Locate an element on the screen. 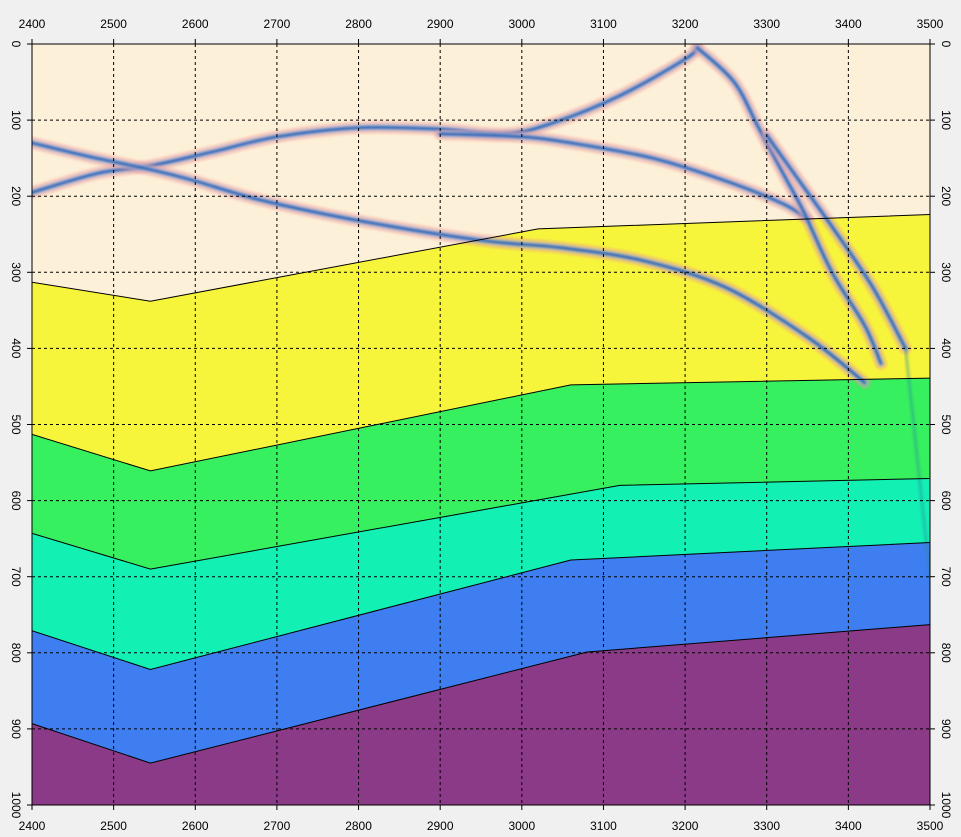 This screenshot has width=961, height=837. y-tick-label-left: 100 is located at coordinates (16, 120).